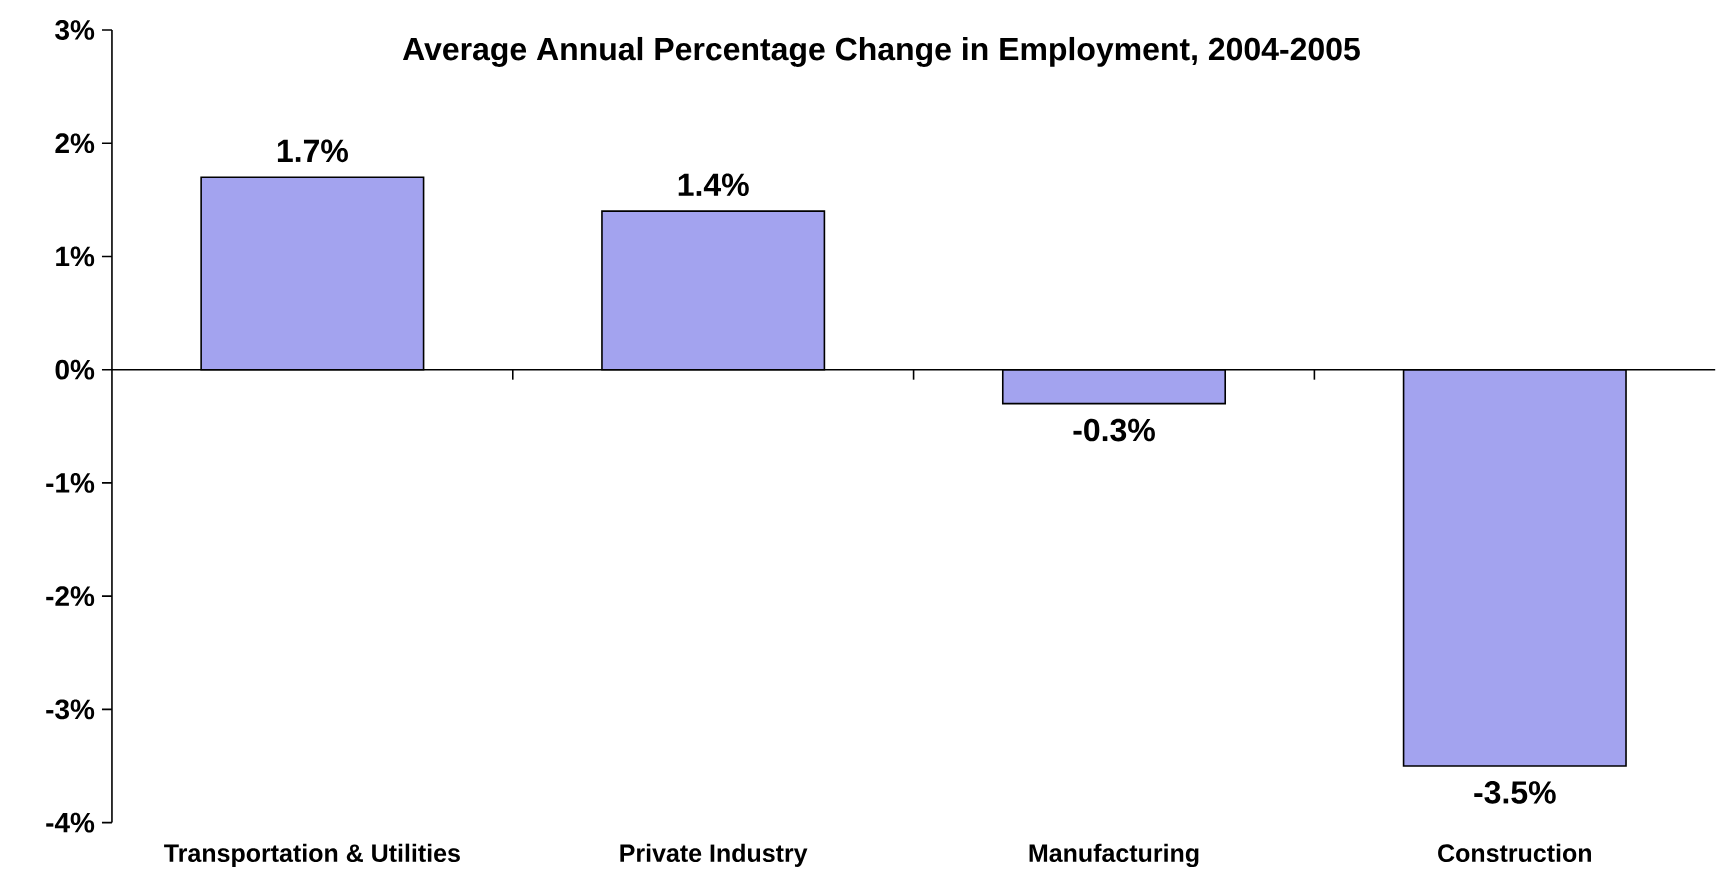 The width and height of the screenshot is (1716, 889). Describe the element at coordinates (1514, 853) in the screenshot. I see `x-tick-label: Construction` at that location.